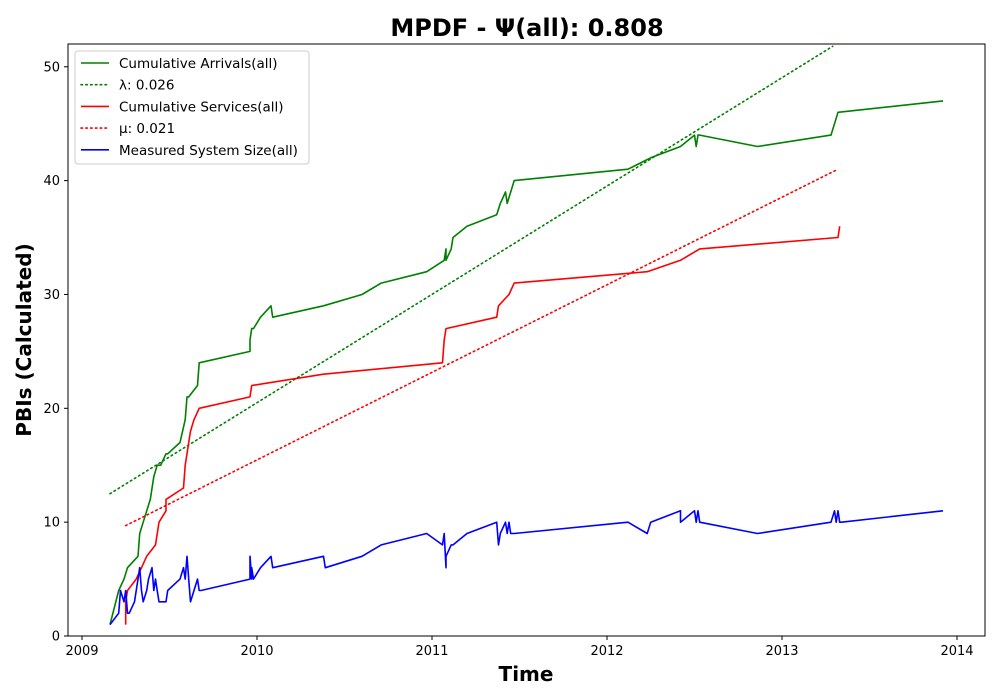 This screenshot has height=700, width=1000. Describe the element at coordinates (24, 339) in the screenshot. I see `y-axis-title: PBIs (Calculated)` at that location.